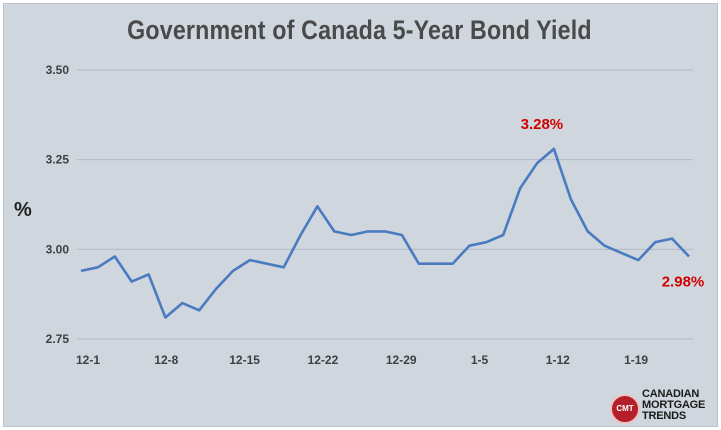 Image resolution: width=721 pixels, height=430 pixels. What do you see at coordinates (625, 409) in the screenshot?
I see `logo-badge: CMT` at bounding box center [625, 409].